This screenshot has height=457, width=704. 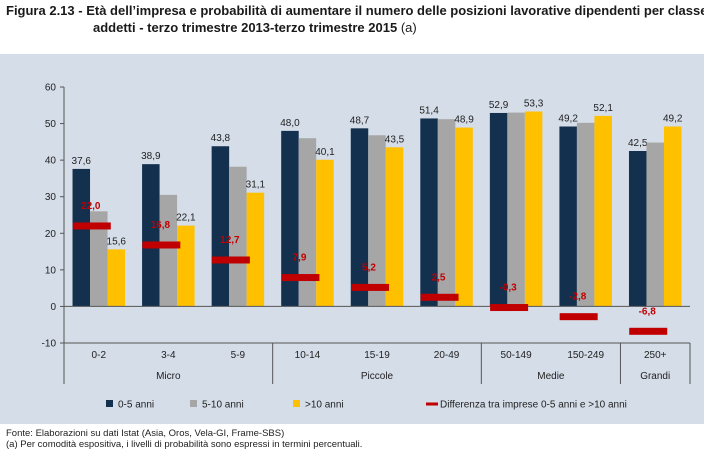 What do you see at coordinates (655, 355) in the screenshot?
I see `x-tick-label: 250+` at bounding box center [655, 355].